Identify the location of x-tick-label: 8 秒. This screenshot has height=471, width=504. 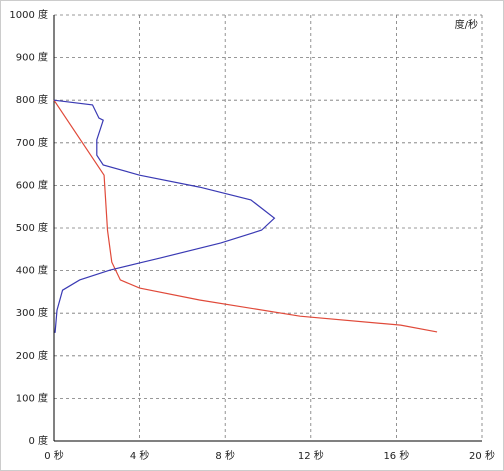
(225, 455).